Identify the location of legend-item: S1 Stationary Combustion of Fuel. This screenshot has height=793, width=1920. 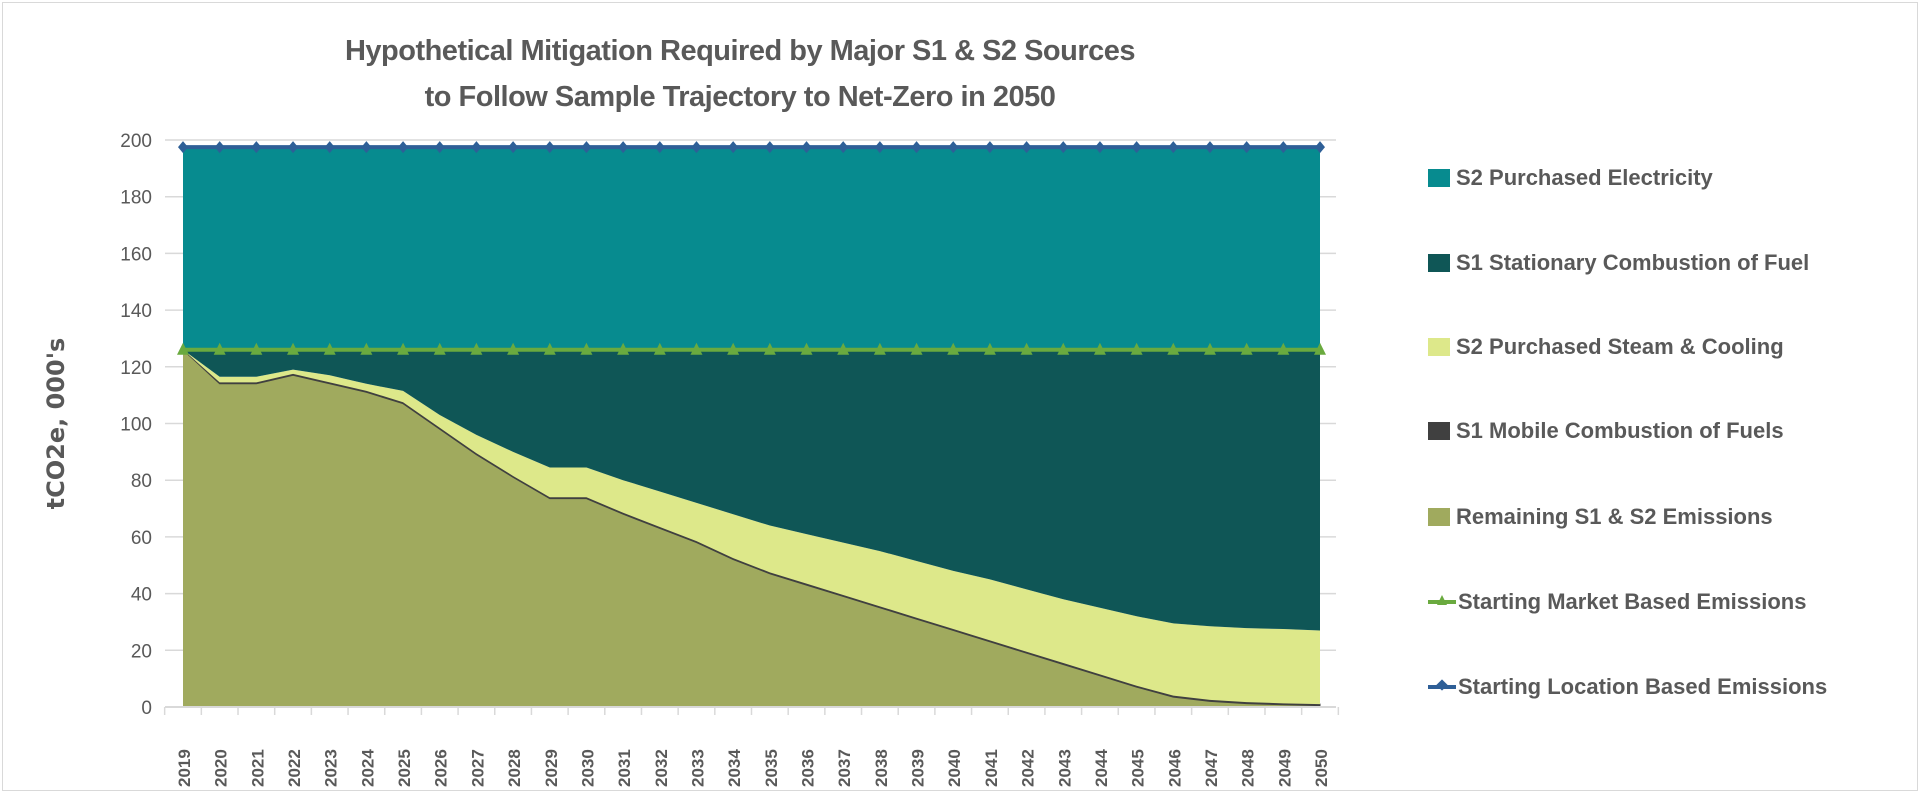
(1618, 263).